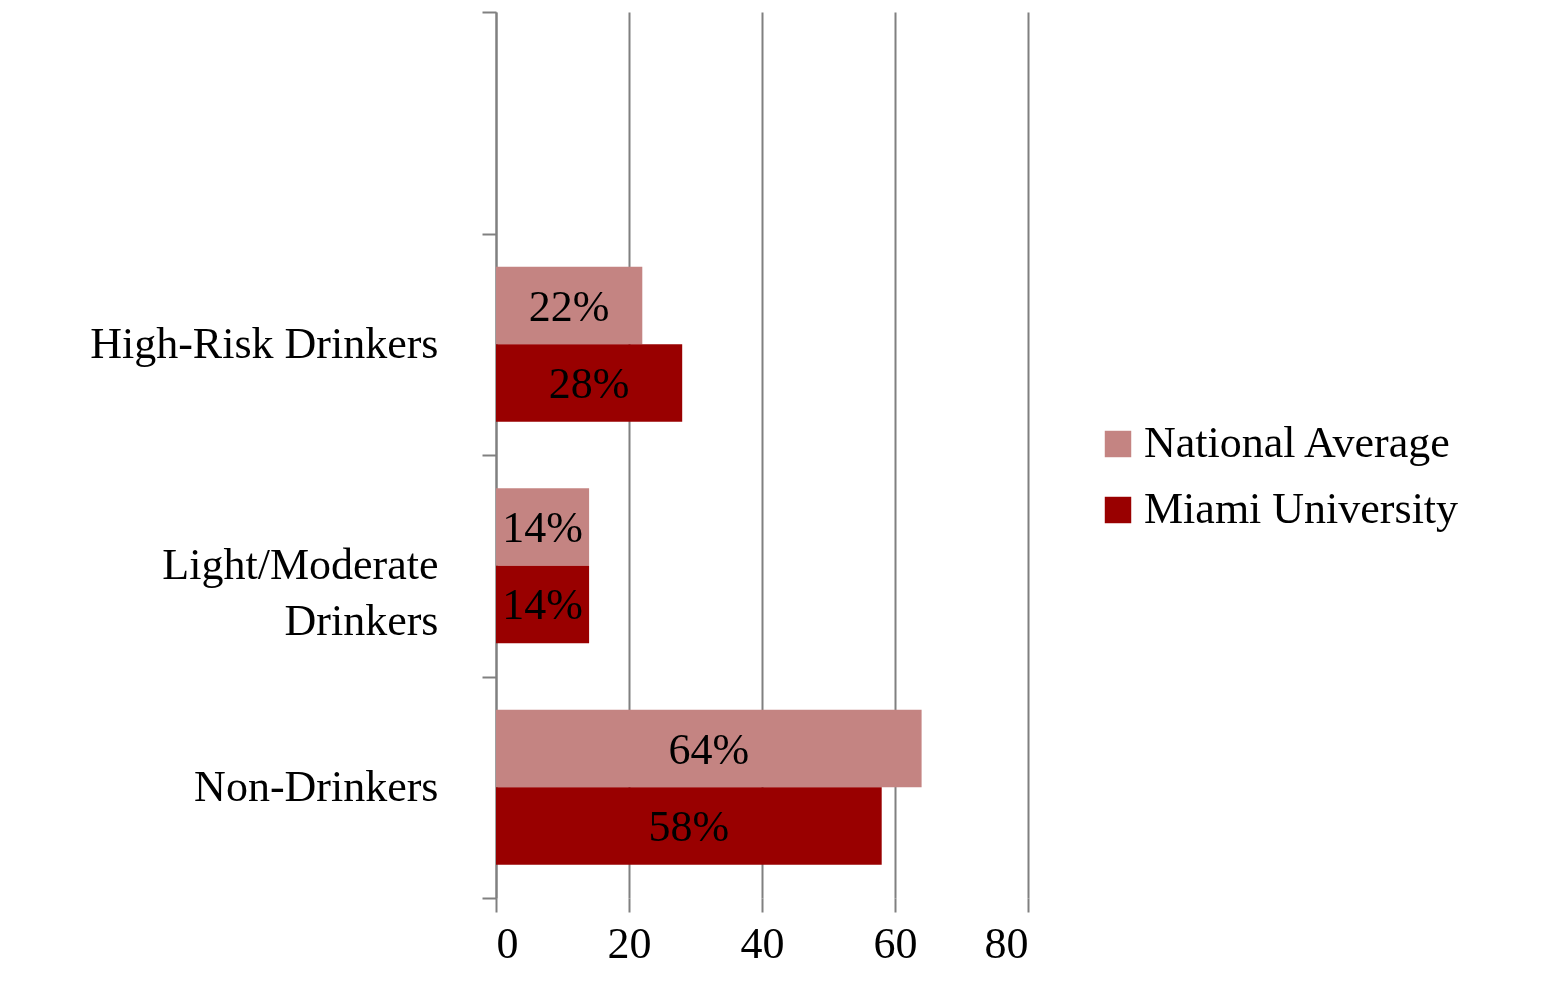  What do you see at coordinates (709, 749) in the screenshot?
I see `data-label: 64%` at bounding box center [709, 749].